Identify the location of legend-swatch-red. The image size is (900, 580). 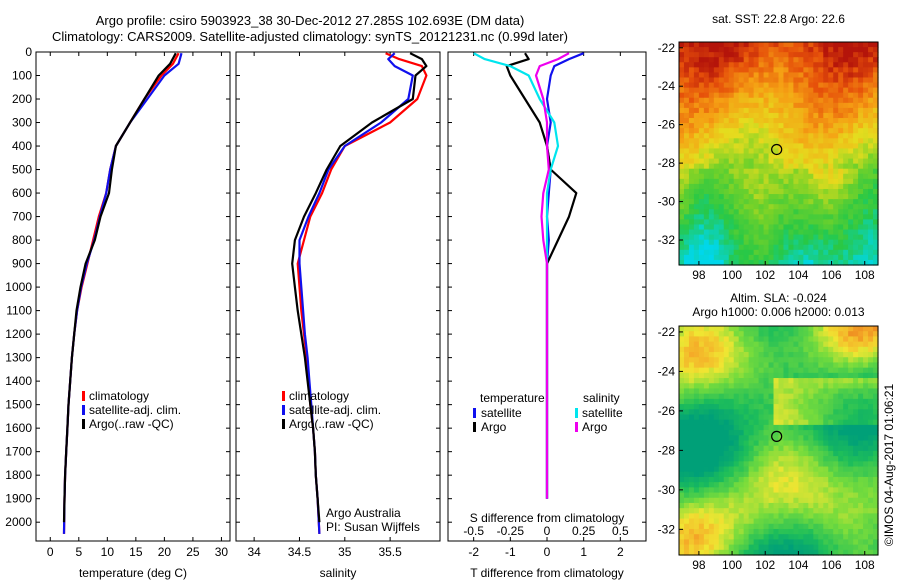
(83, 396).